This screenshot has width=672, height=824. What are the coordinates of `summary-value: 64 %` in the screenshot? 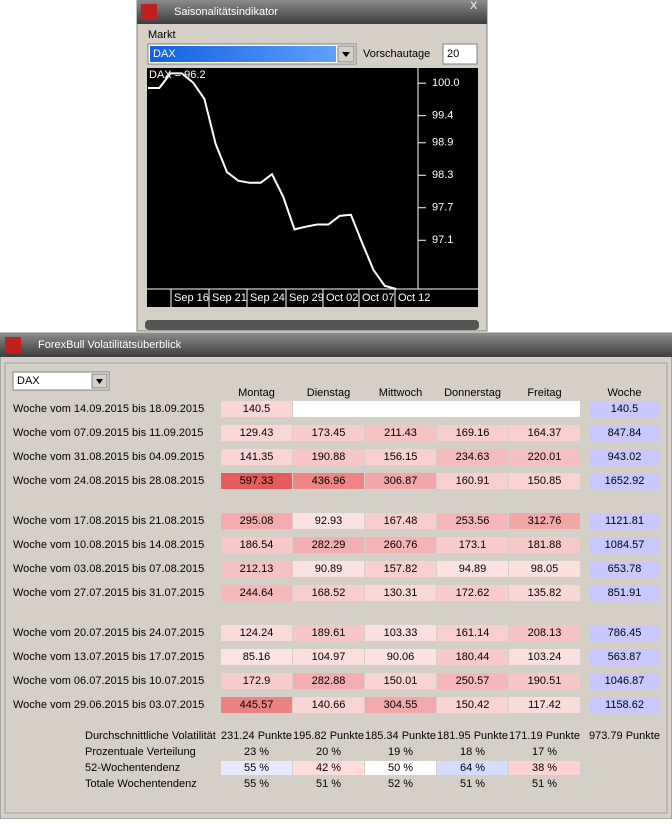 It's located at (472, 768).